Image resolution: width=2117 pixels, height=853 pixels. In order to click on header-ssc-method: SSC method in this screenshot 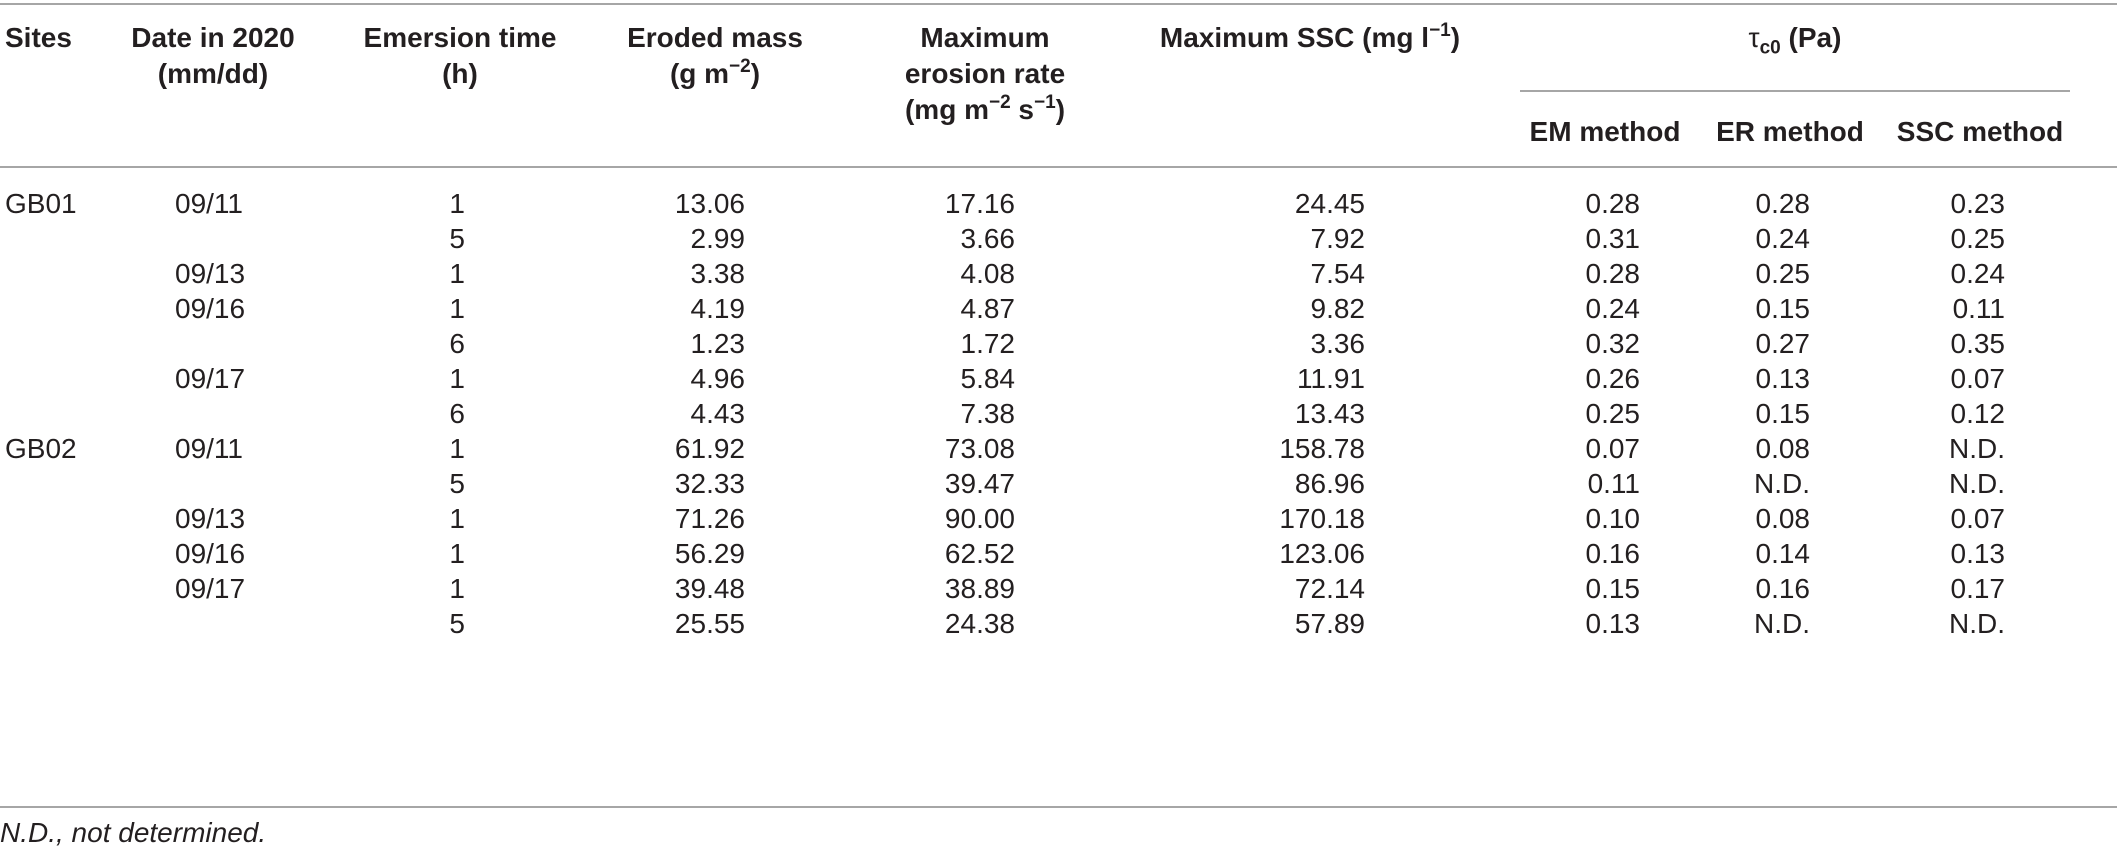, I will do `click(1980, 131)`.